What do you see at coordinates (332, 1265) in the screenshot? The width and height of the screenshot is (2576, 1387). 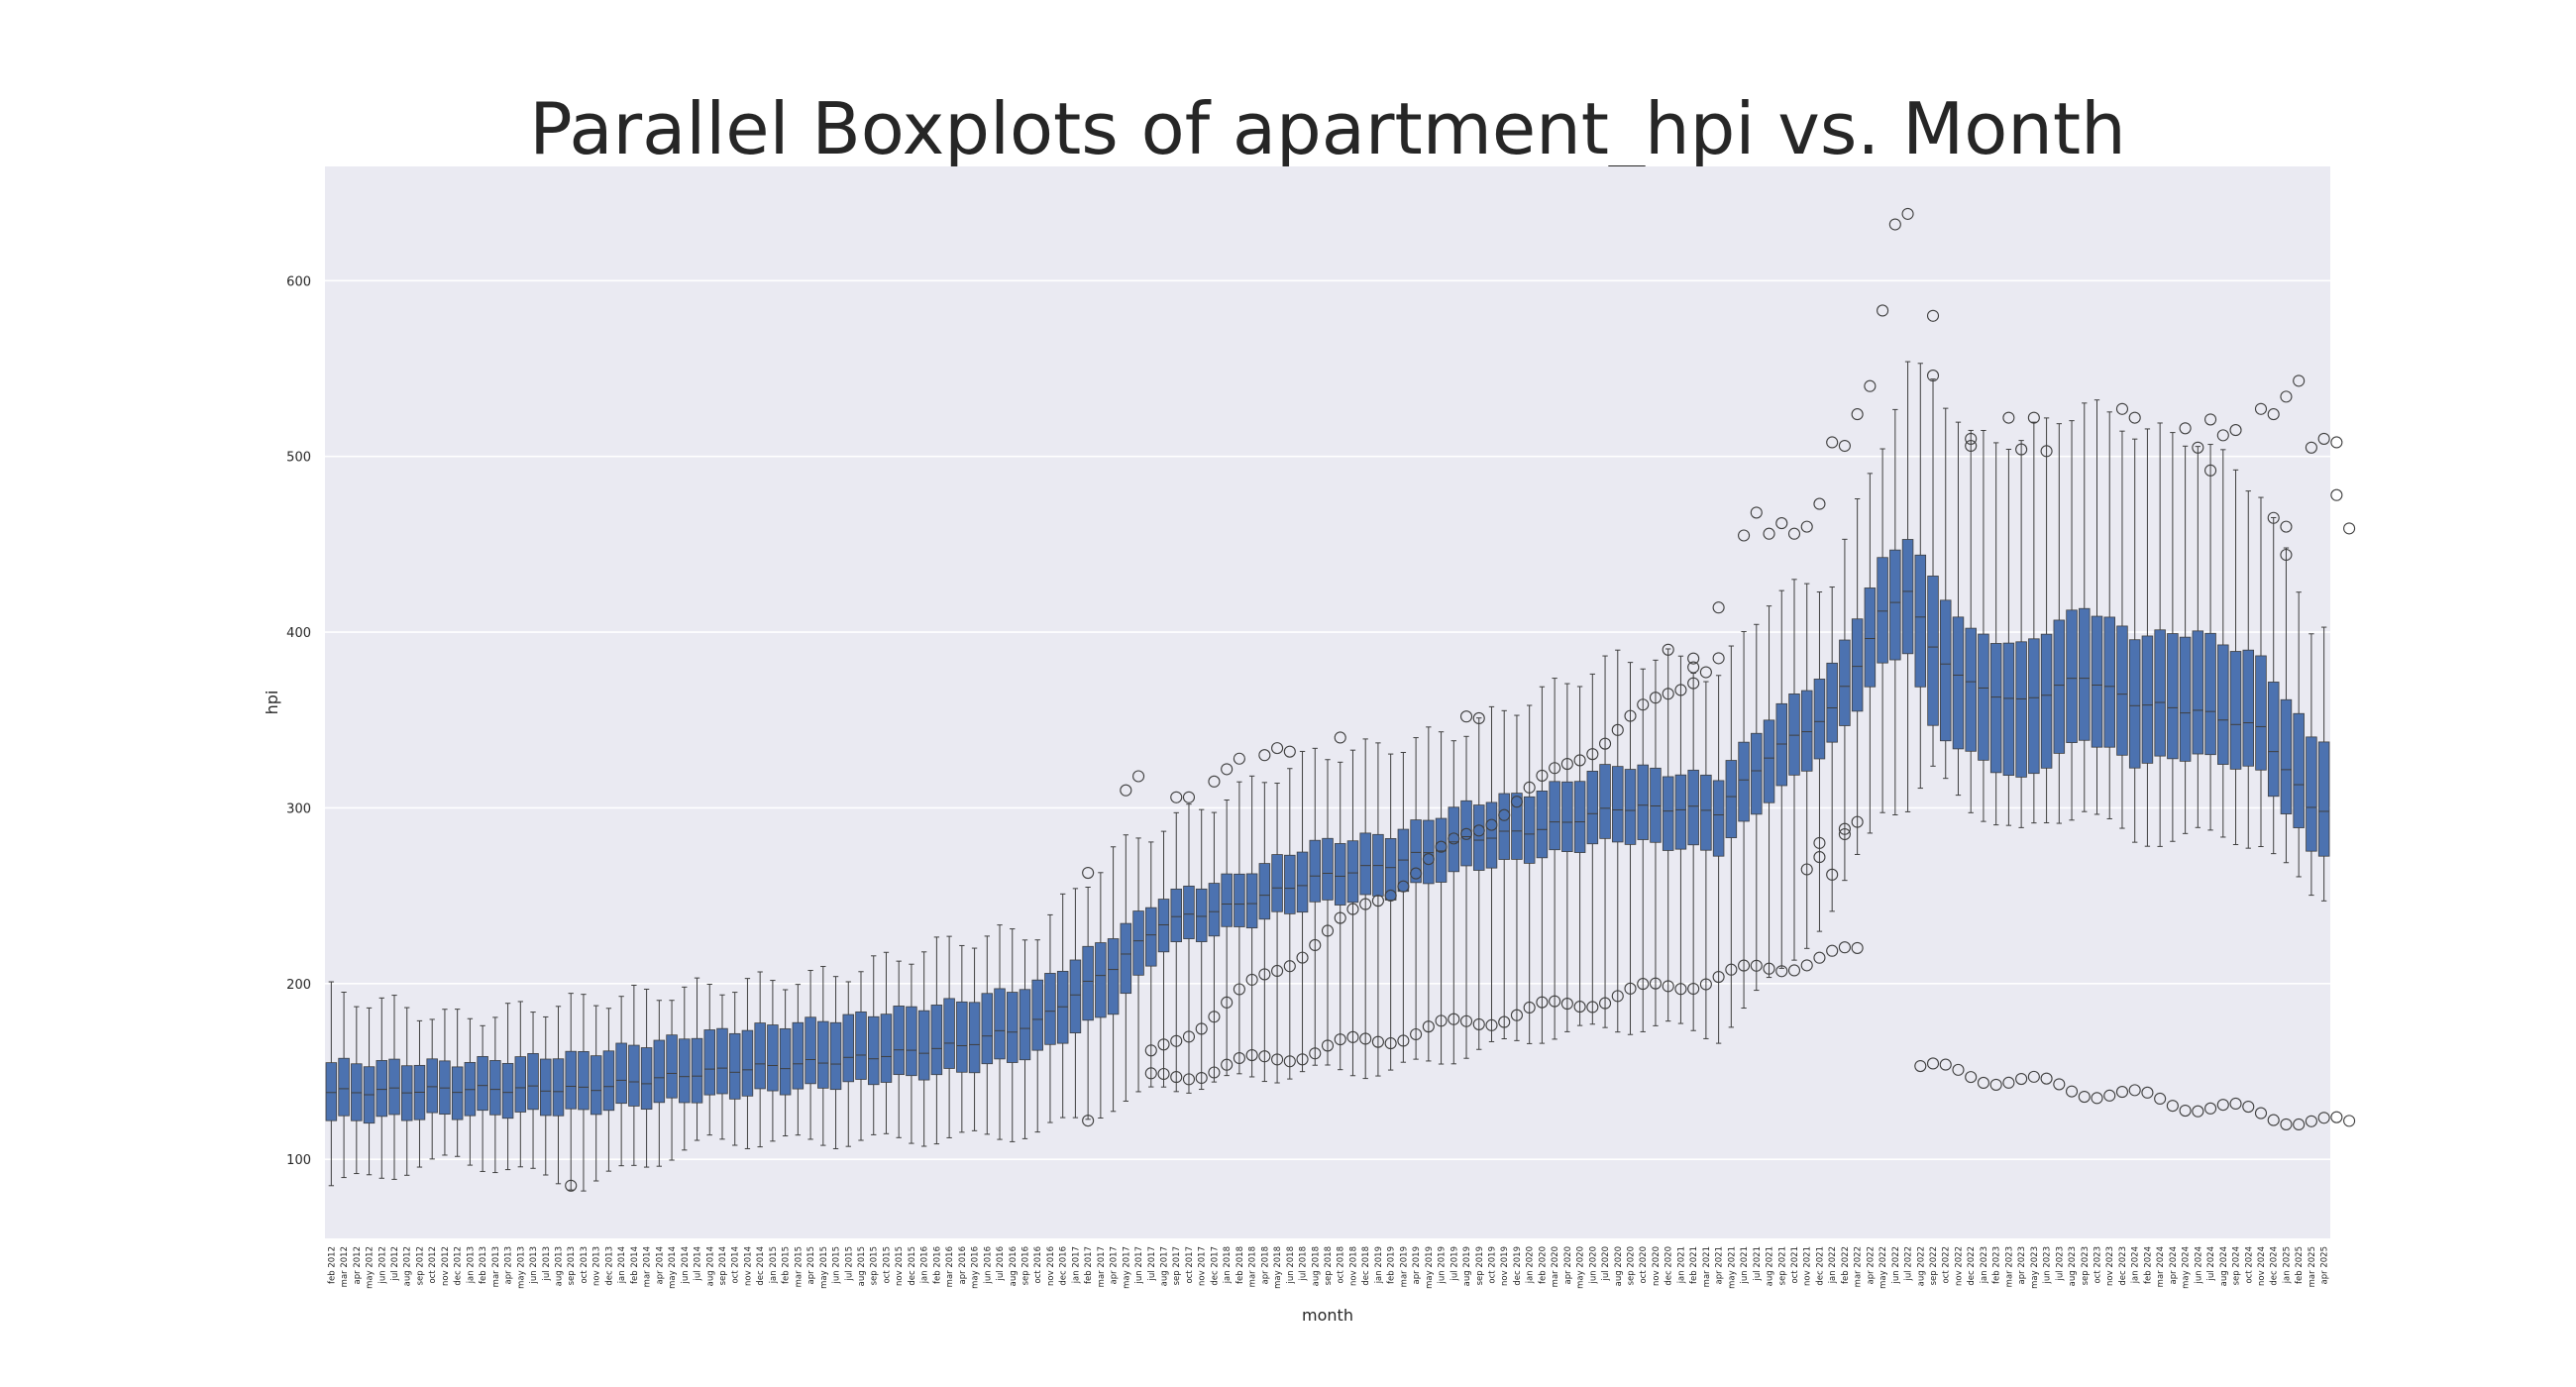 I see `x-tick-label: feb 2012` at bounding box center [332, 1265].